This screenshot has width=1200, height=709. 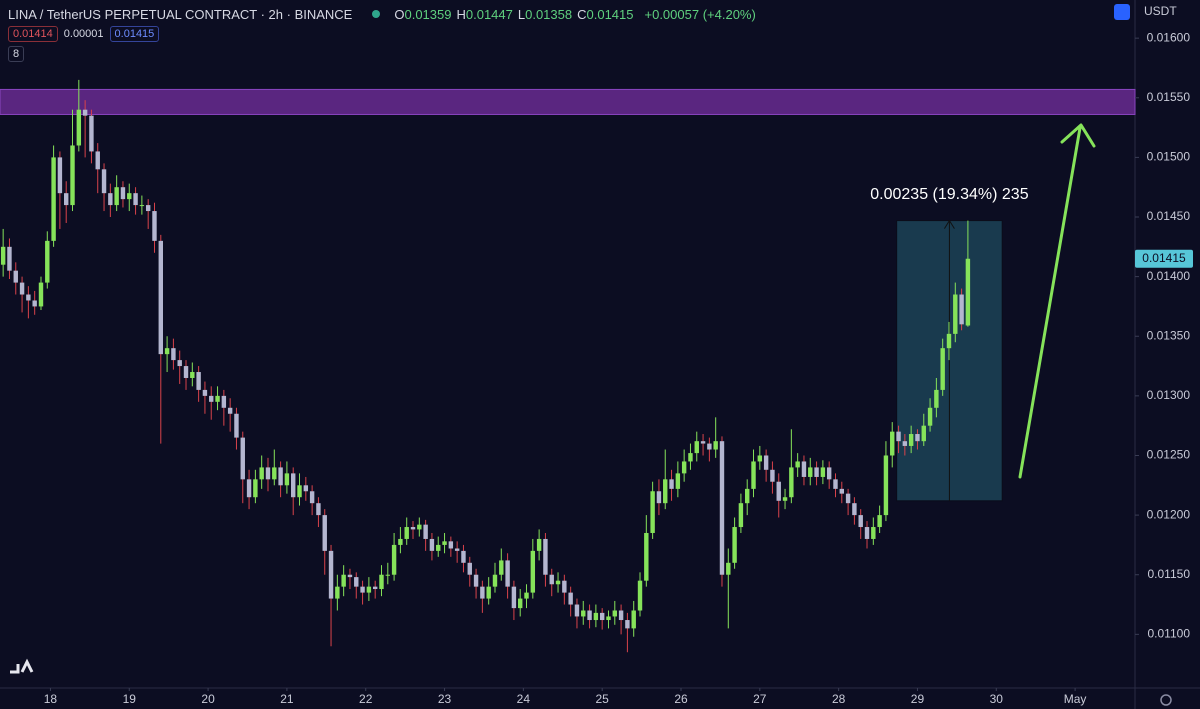 What do you see at coordinates (1122, 12) in the screenshot?
I see `auto-scale-button` at bounding box center [1122, 12].